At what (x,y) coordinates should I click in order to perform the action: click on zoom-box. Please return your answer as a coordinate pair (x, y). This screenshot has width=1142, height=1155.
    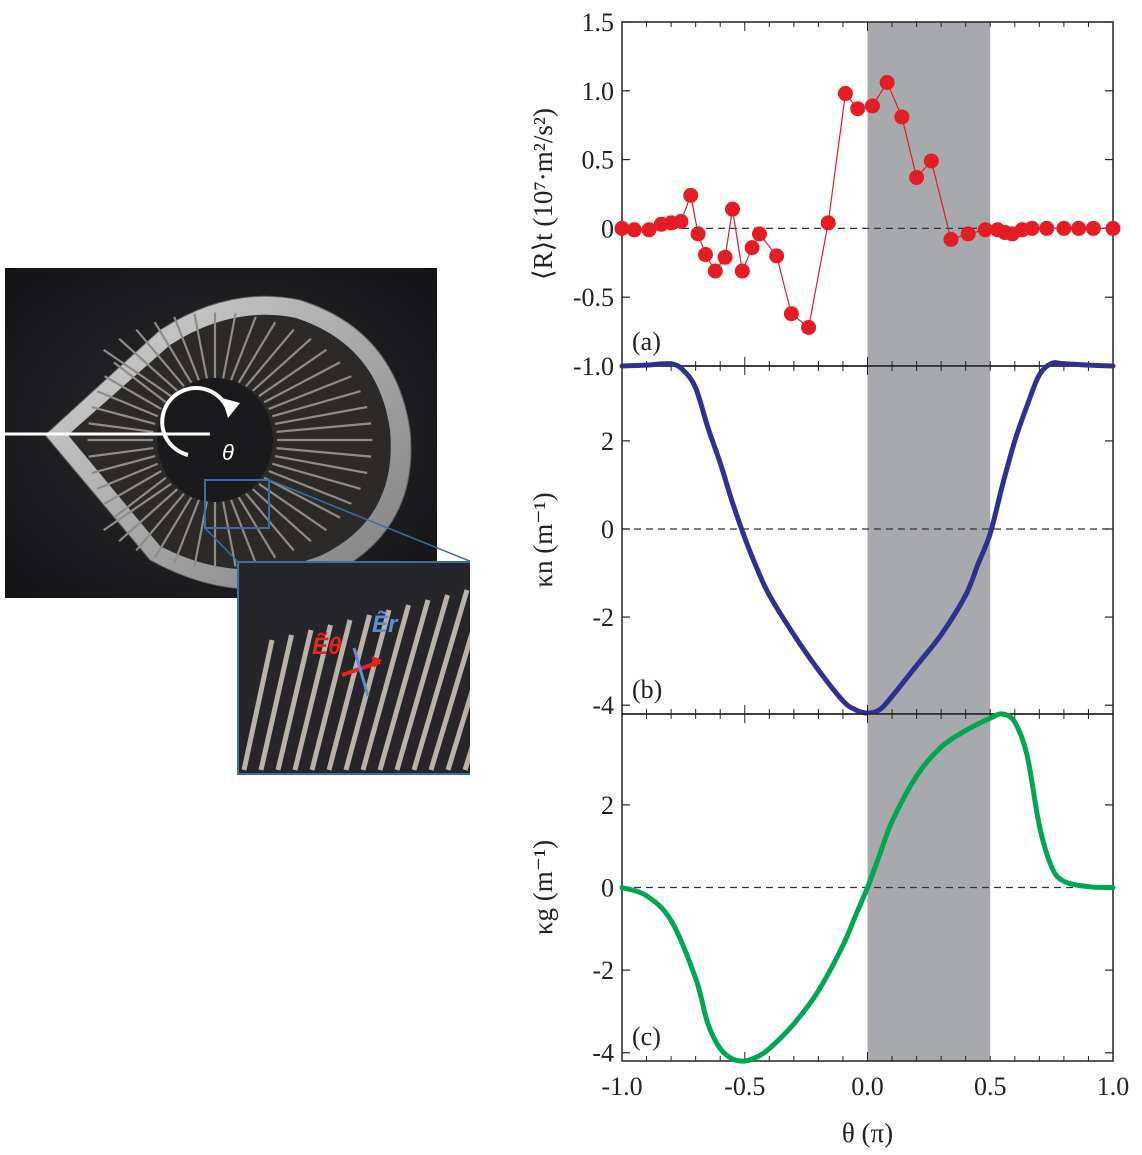
    Looking at the image, I should click on (237, 504).